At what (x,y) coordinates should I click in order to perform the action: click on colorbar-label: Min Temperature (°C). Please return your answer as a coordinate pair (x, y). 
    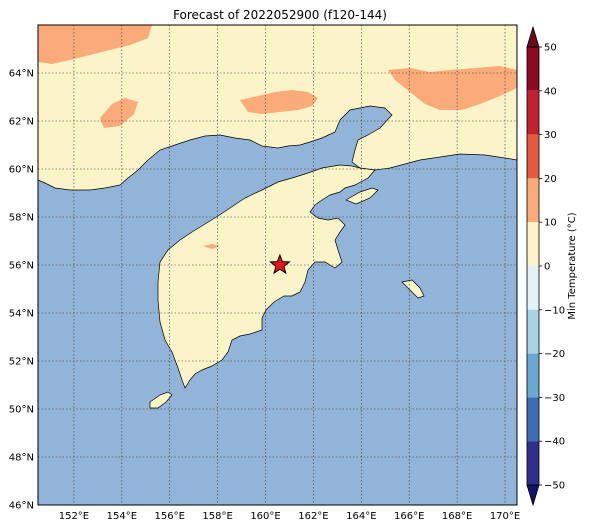
    Looking at the image, I should click on (572, 265).